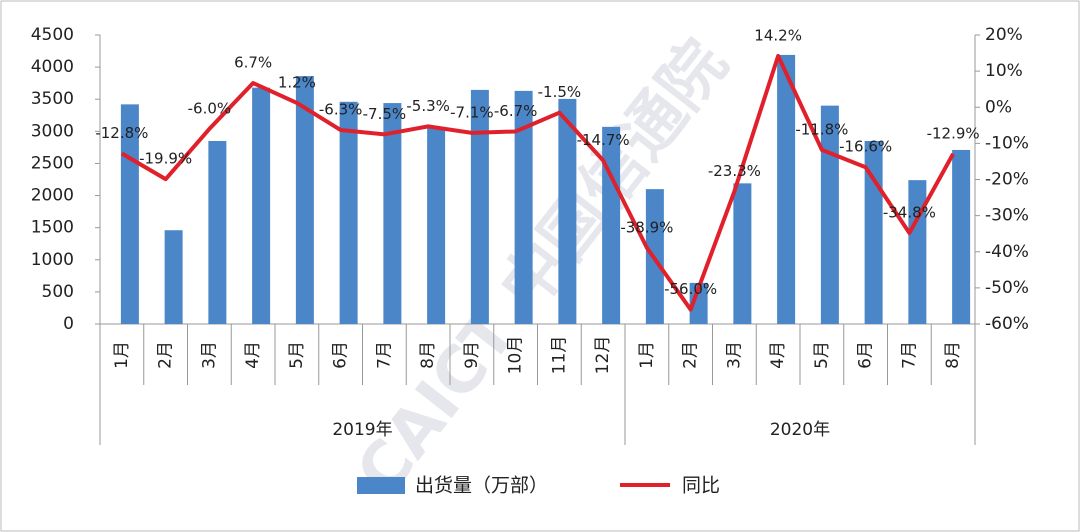 The image size is (1080, 532). What do you see at coordinates (1007, 288) in the screenshot?
I see `y2-tick-label: -50%` at bounding box center [1007, 288].